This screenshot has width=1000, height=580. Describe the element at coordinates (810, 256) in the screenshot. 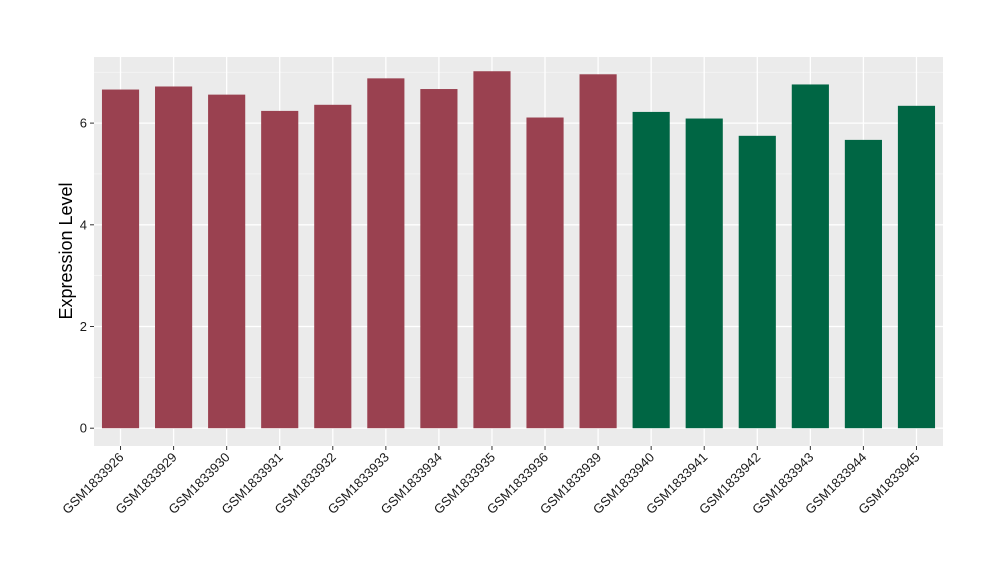

I see `bar-GSM1833943` at that location.